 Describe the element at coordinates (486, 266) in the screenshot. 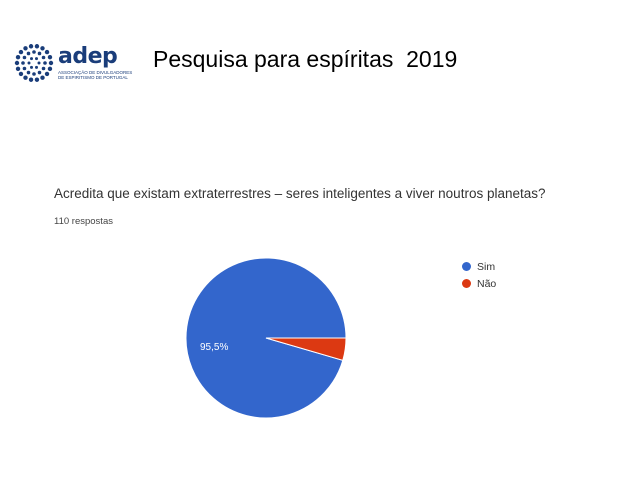

I see `legend-label-sim: Sim` at that location.